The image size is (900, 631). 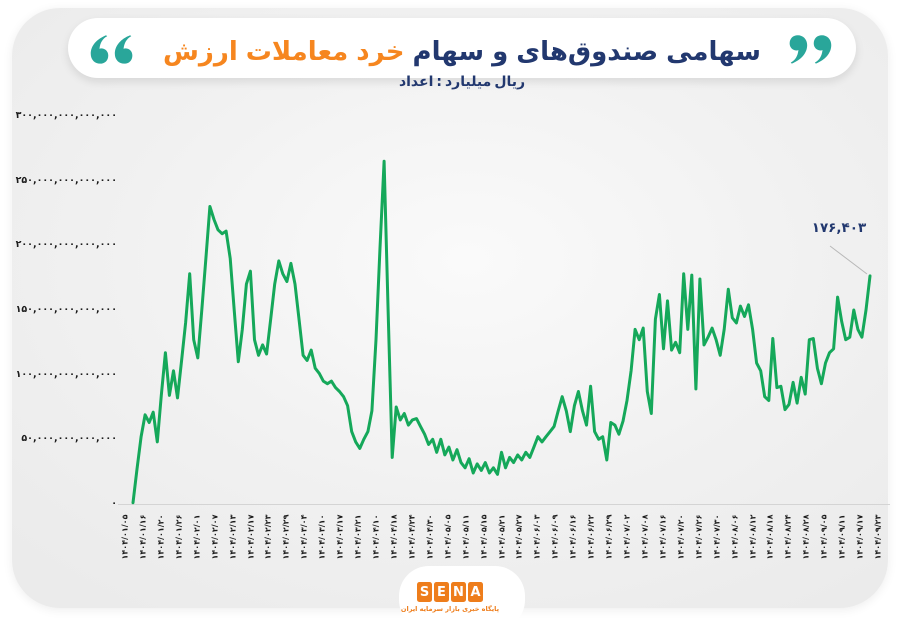 What do you see at coordinates (304, 537) in the screenshot?
I see `x-tick-label: ۱۴۰۴/۰۳/۰۴` at bounding box center [304, 537].